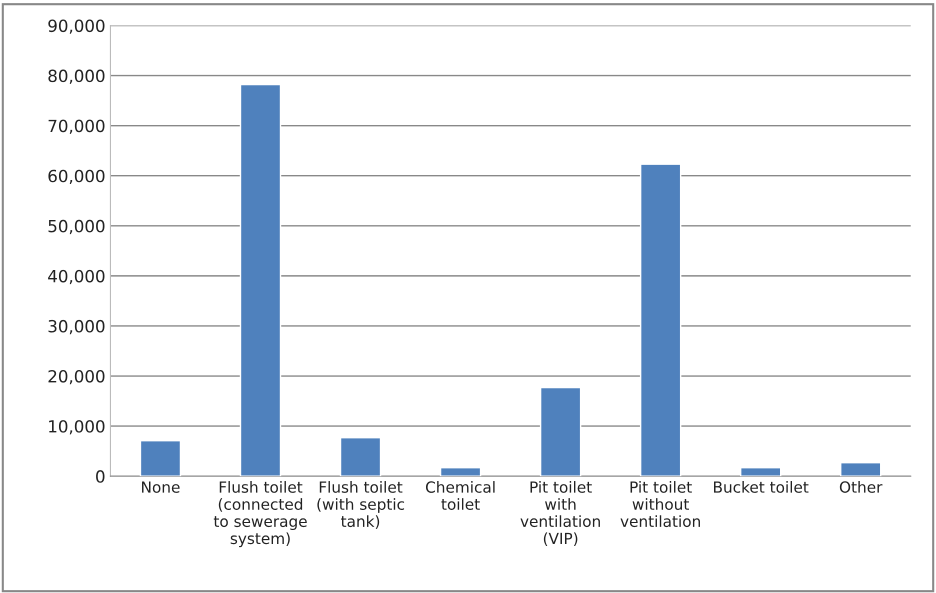 The height and width of the screenshot is (593, 936). What do you see at coordinates (76, 227) in the screenshot?
I see `y-tick-label: 50,000` at bounding box center [76, 227].